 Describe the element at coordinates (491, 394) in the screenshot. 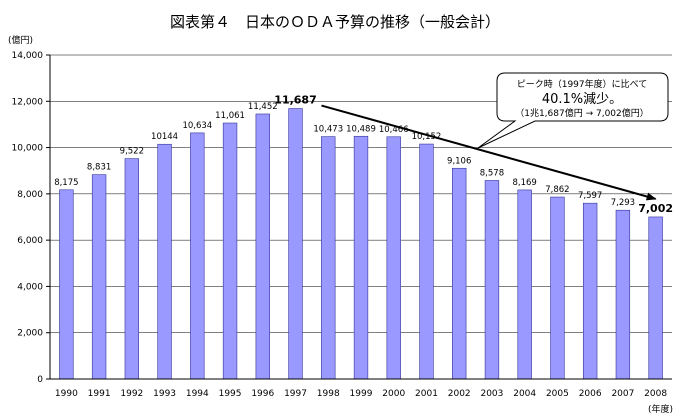

I see `x-tick-label: 2003` at that location.